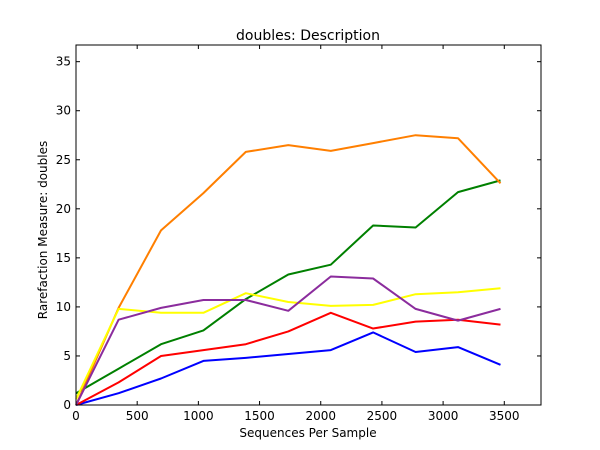  What do you see at coordinates (63, 209) in the screenshot?
I see `y-tick-label: 20` at bounding box center [63, 209].